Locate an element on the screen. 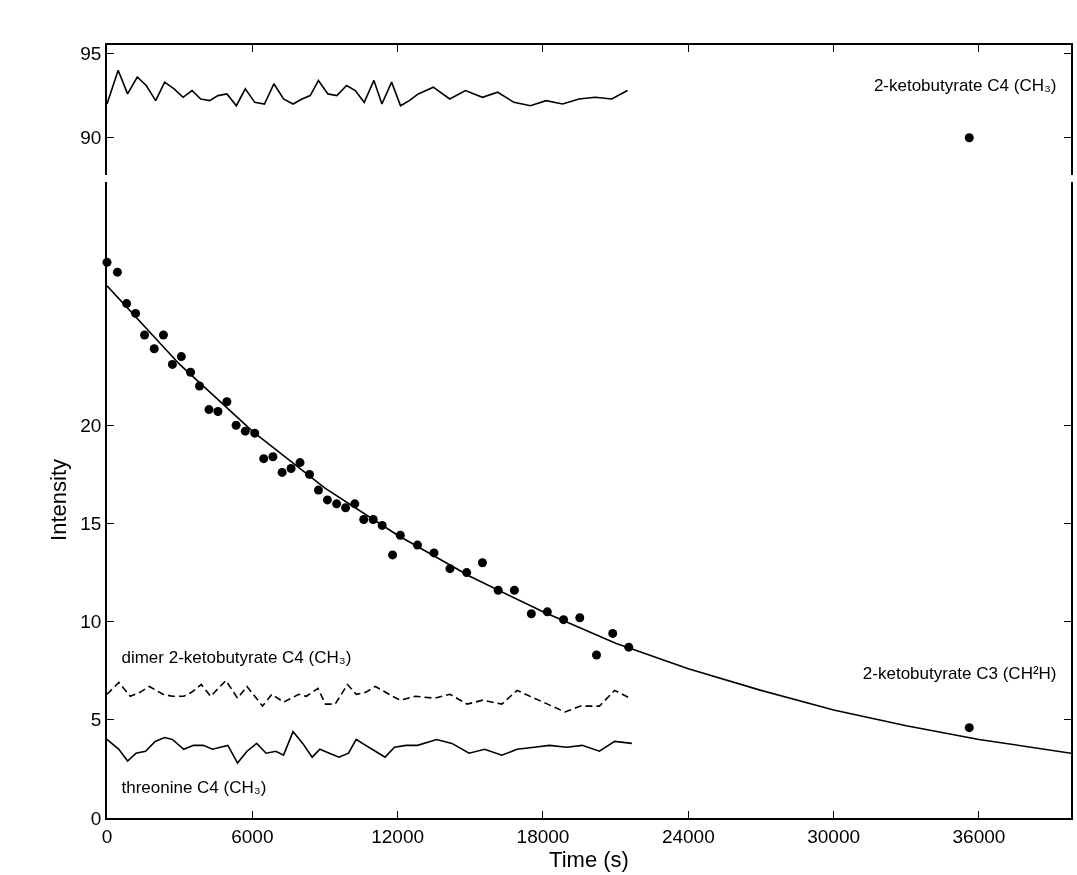 This screenshot has width=1077, height=875. y-tick-label: 20 is located at coordinates (91, 425).